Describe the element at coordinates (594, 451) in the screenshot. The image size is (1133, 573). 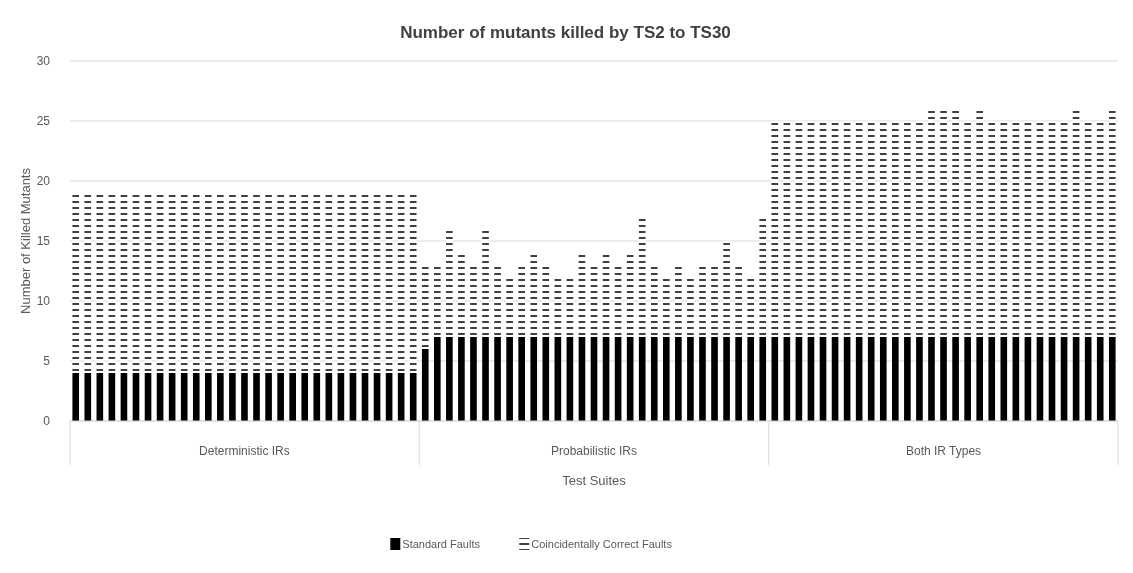
I see `text: Probabilistic IRs` at that location.